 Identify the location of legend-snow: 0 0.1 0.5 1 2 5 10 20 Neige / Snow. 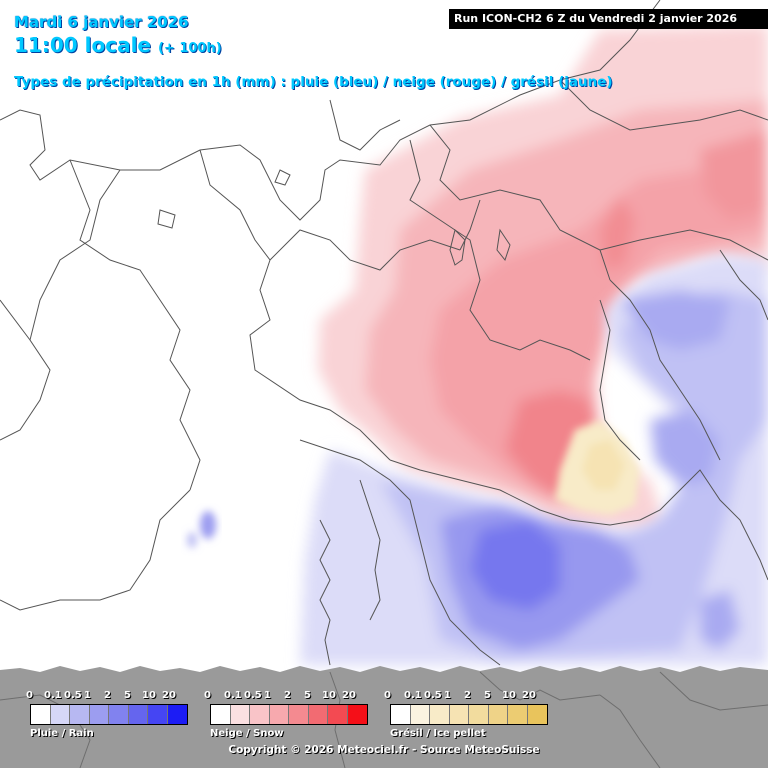
(286, 714).